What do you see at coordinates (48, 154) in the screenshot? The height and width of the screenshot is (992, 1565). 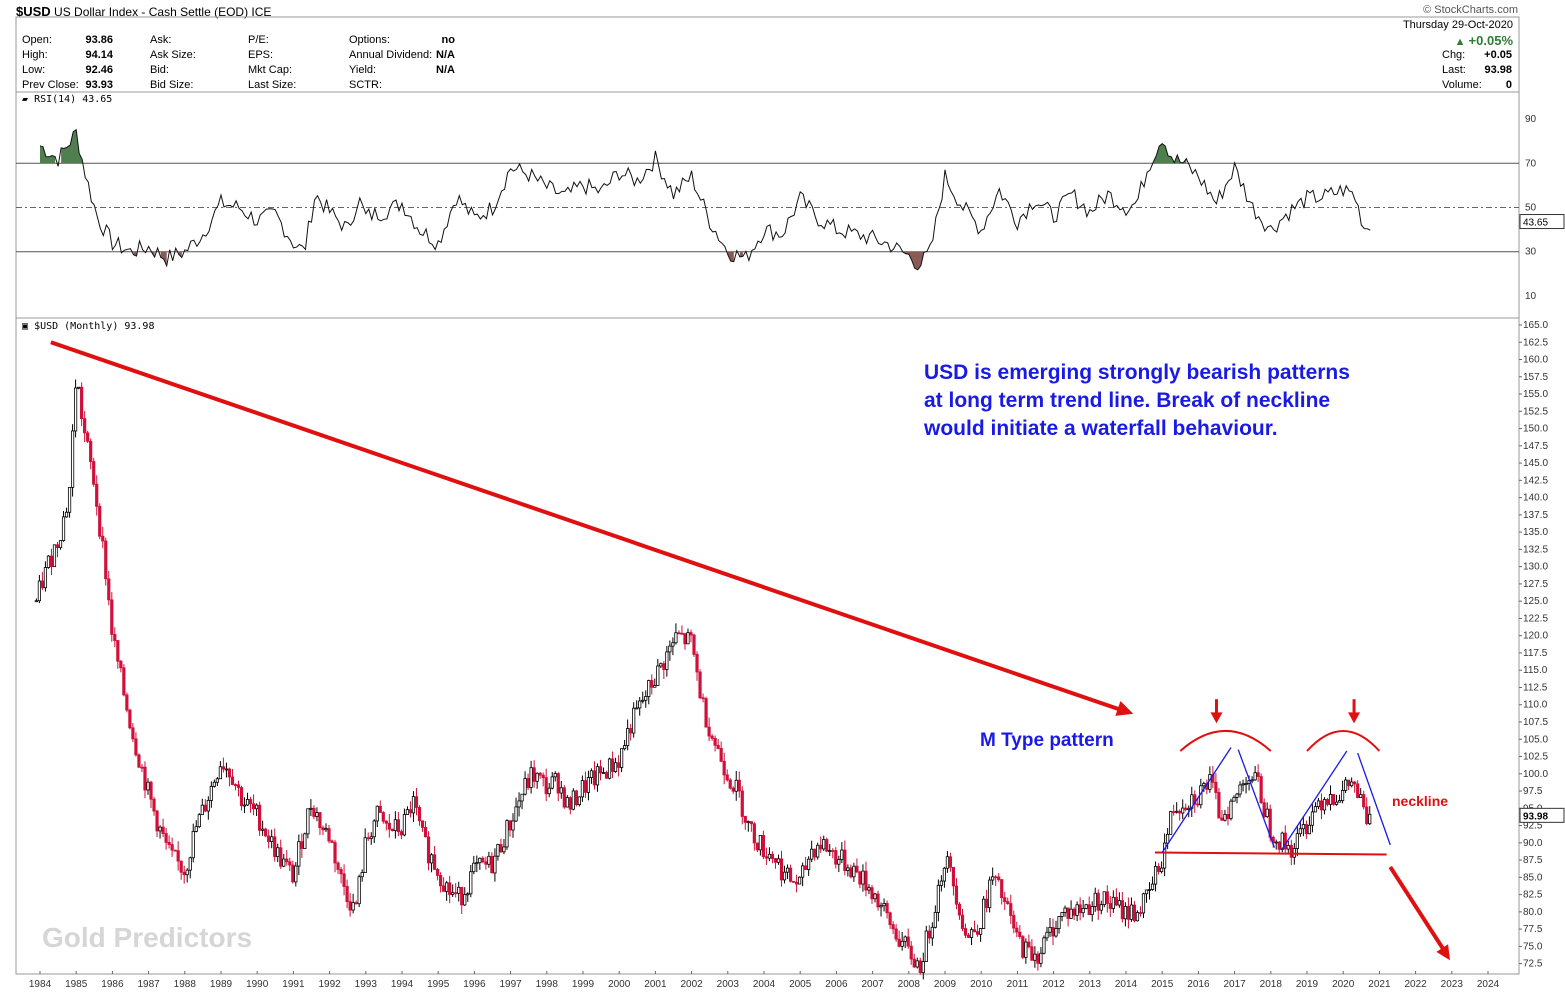 I see `rsi-overbought-fill` at bounding box center [48, 154].